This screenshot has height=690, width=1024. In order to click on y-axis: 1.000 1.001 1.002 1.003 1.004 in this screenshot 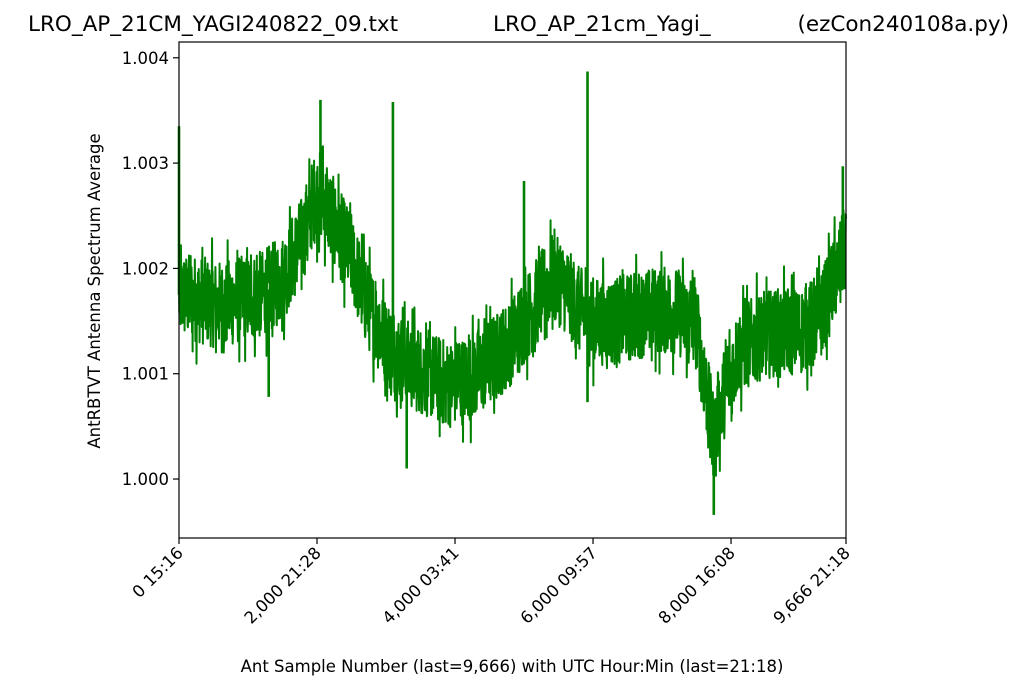, I will do `click(150, 269)`.